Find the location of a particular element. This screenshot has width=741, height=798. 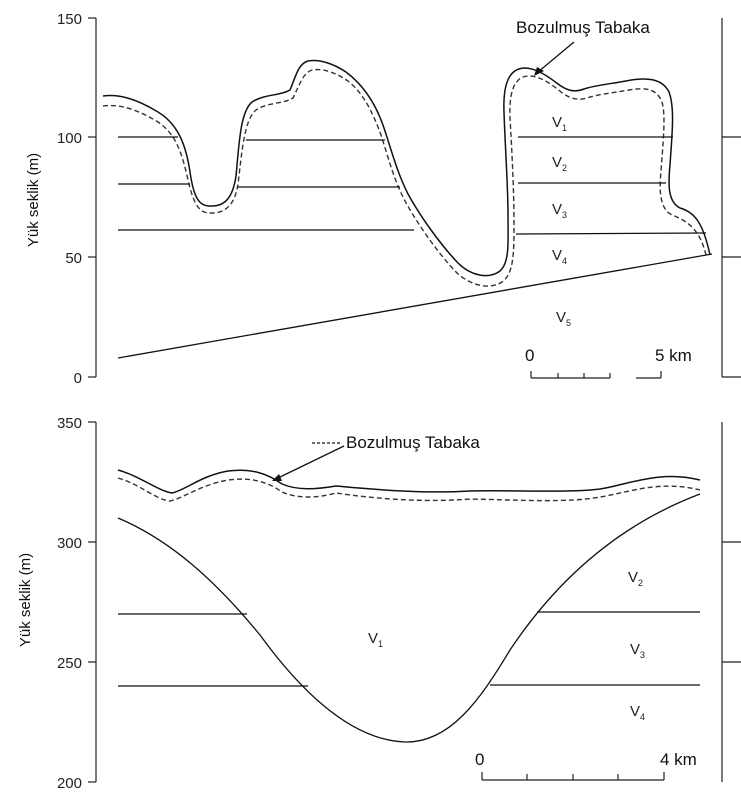

bottom-zone-label: V3 is located at coordinates (637, 650).